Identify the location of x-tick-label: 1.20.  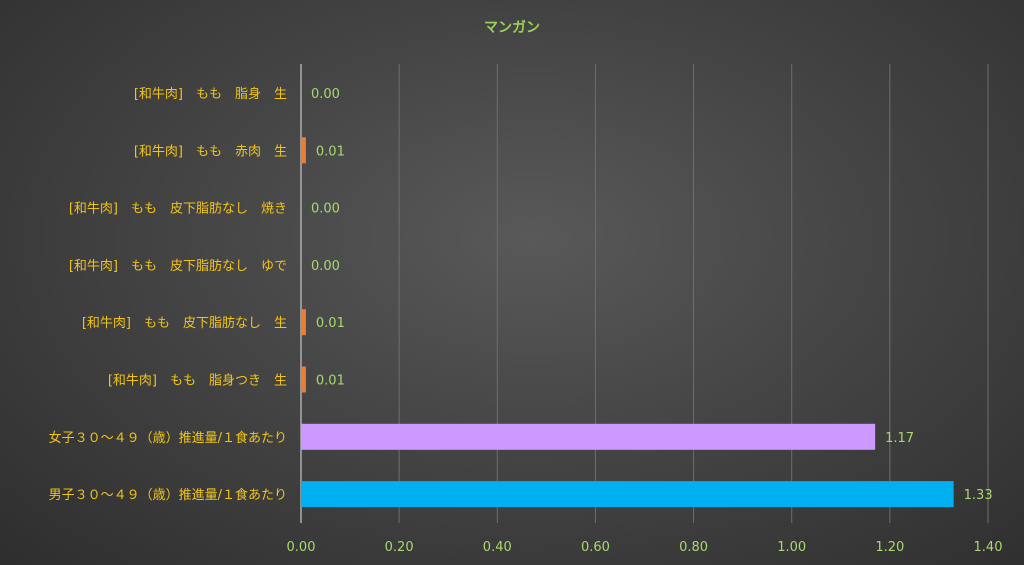
(889, 547).